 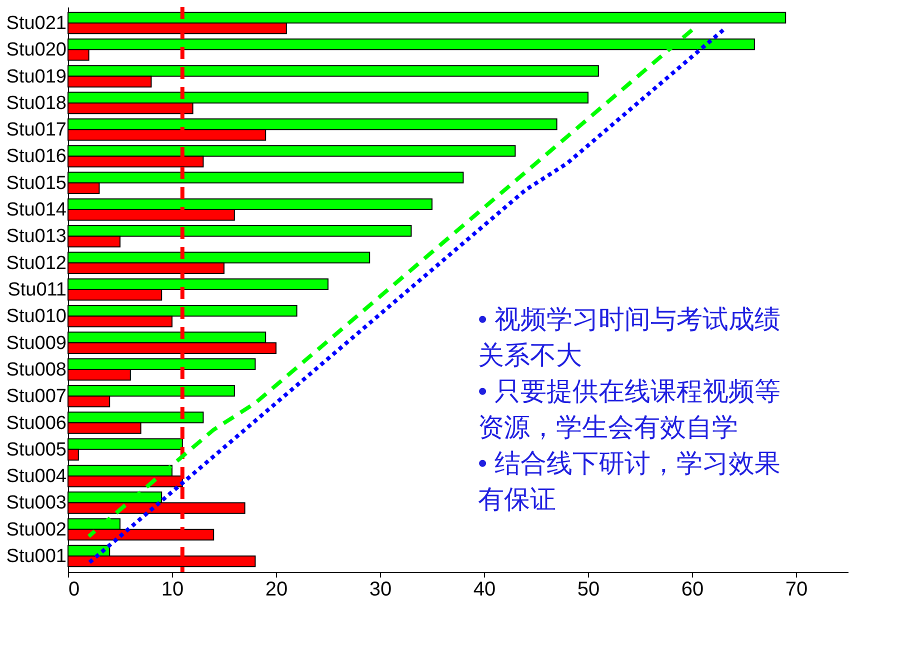 What do you see at coordinates (74, 589) in the screenshot?
I see `x-tick-label: 0` at bounding box center [74, 589].